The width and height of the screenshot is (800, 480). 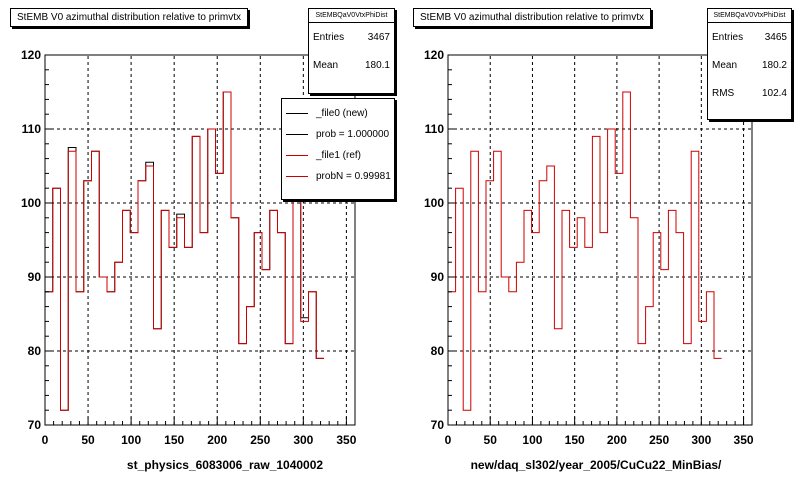 I want to click on right-xtick-label-4: 200, so click(x=617, y=440).